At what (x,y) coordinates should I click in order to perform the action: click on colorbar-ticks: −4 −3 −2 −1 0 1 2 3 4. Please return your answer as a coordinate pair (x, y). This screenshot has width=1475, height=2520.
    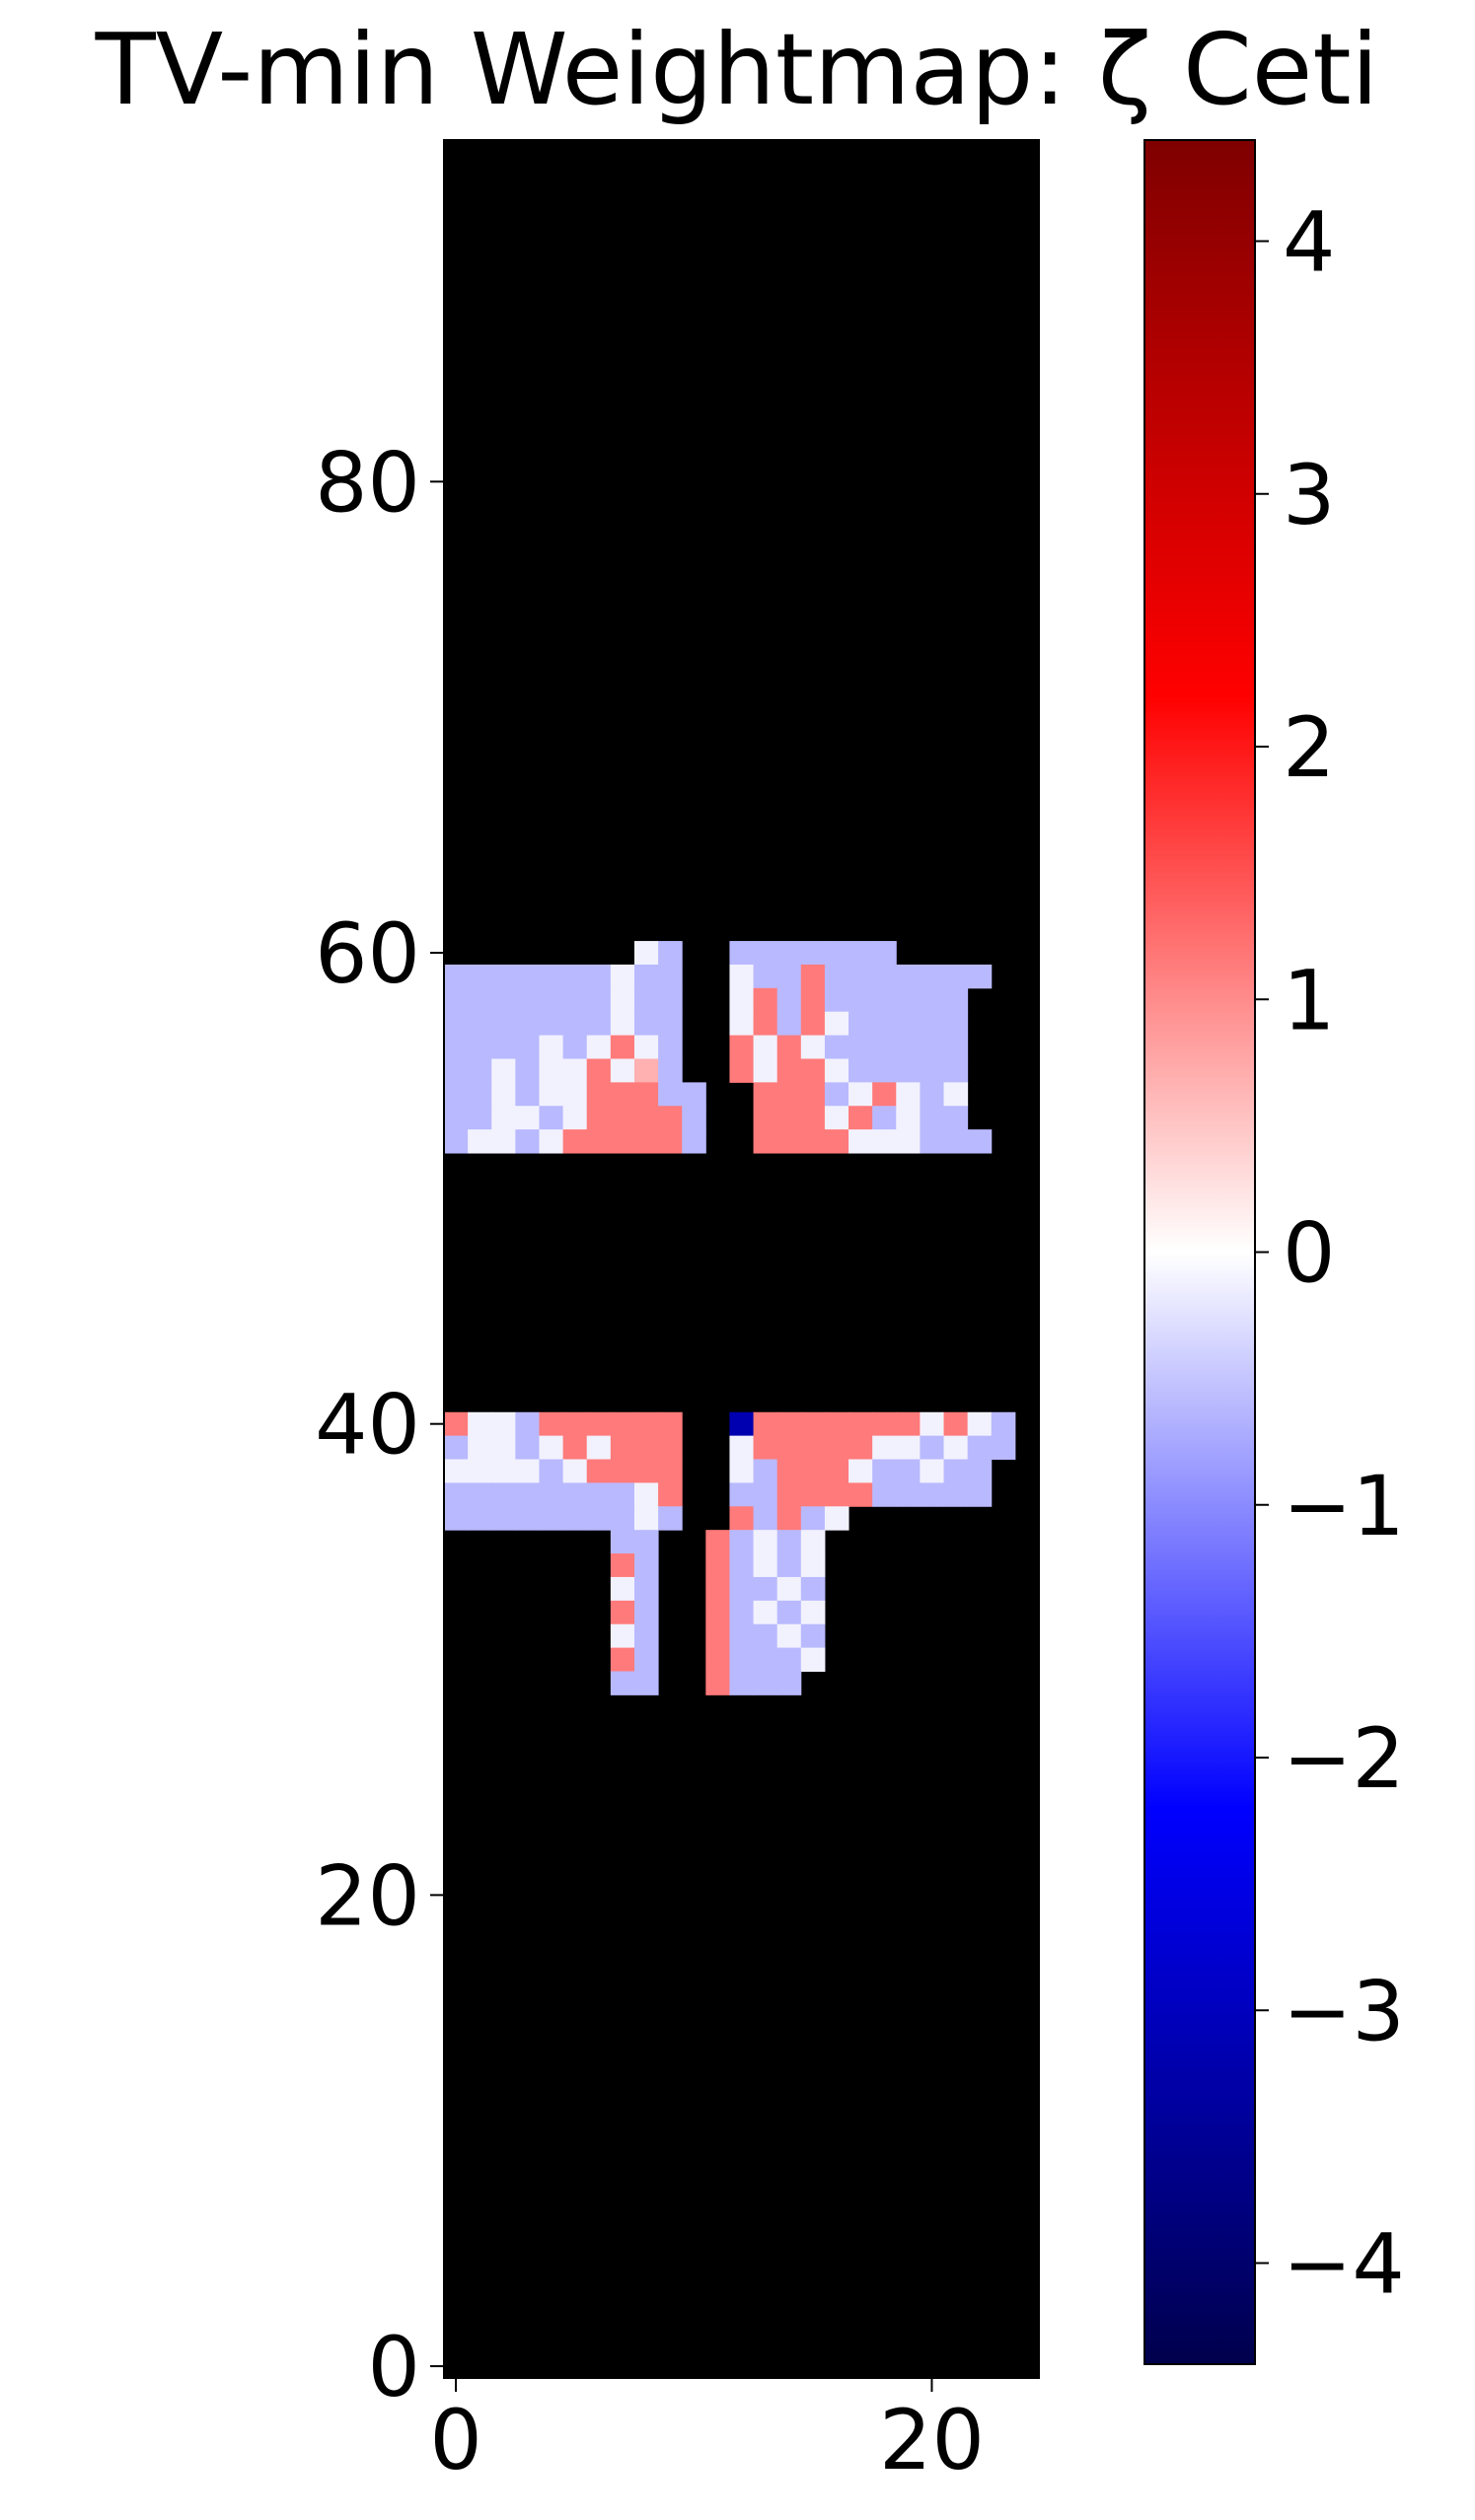
    Looking at the image, I should click on (1330, 1253).